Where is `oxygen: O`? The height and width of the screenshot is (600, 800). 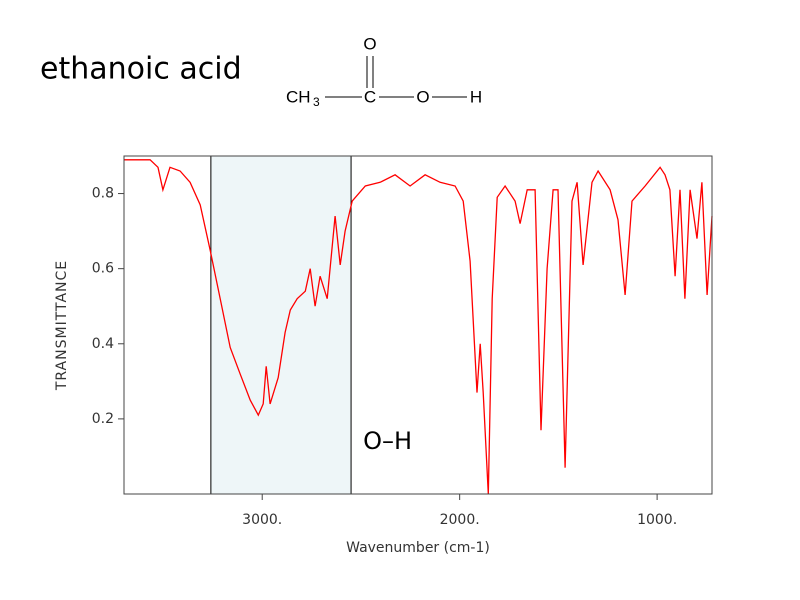
oxygen: O is located at coordinates (422, 96).